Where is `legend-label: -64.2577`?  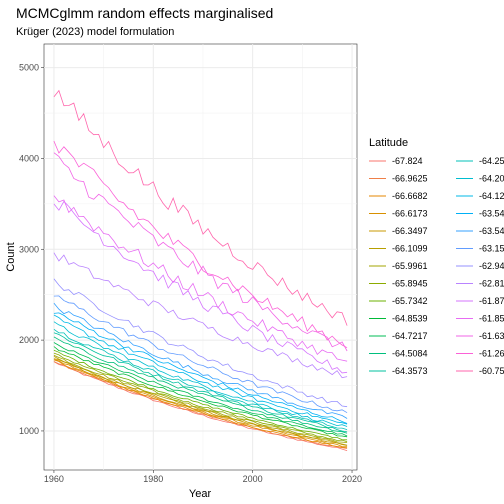
legend-label: -64.2577 is located at coordinates (491, 161).